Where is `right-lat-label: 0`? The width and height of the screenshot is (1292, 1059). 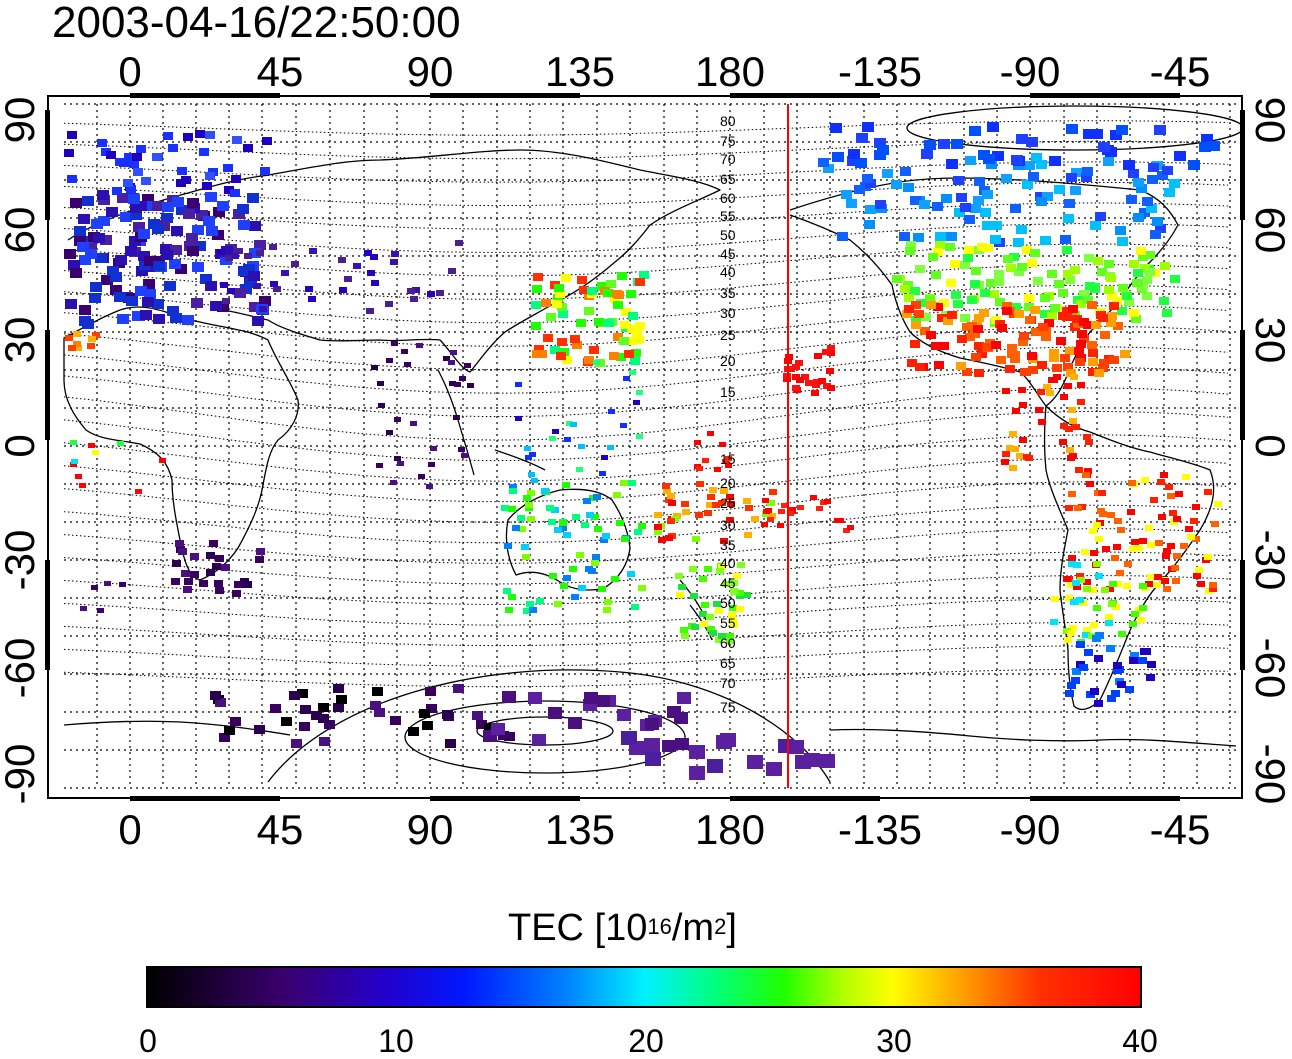 right-lat-label: 0 is located at coordinates (1269, 445).